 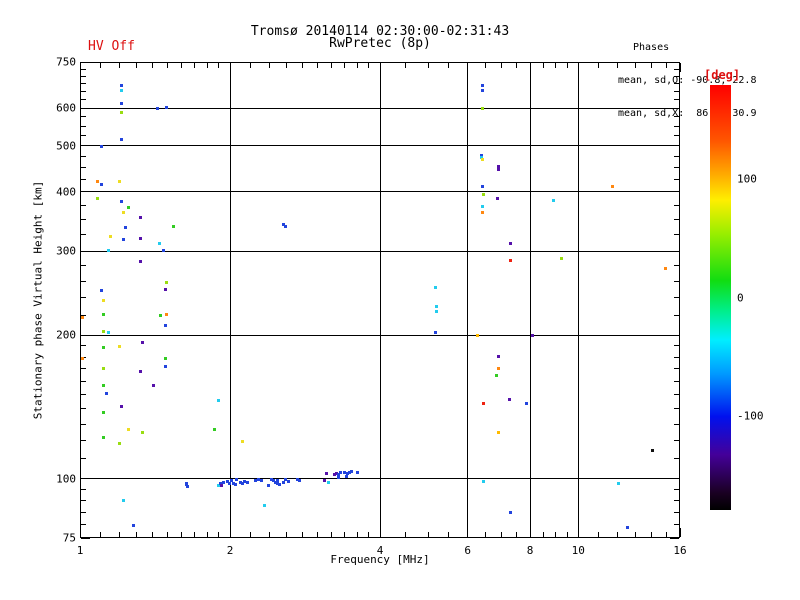 I want to click on x-tick-label: 6, so click(x=468, y=550).